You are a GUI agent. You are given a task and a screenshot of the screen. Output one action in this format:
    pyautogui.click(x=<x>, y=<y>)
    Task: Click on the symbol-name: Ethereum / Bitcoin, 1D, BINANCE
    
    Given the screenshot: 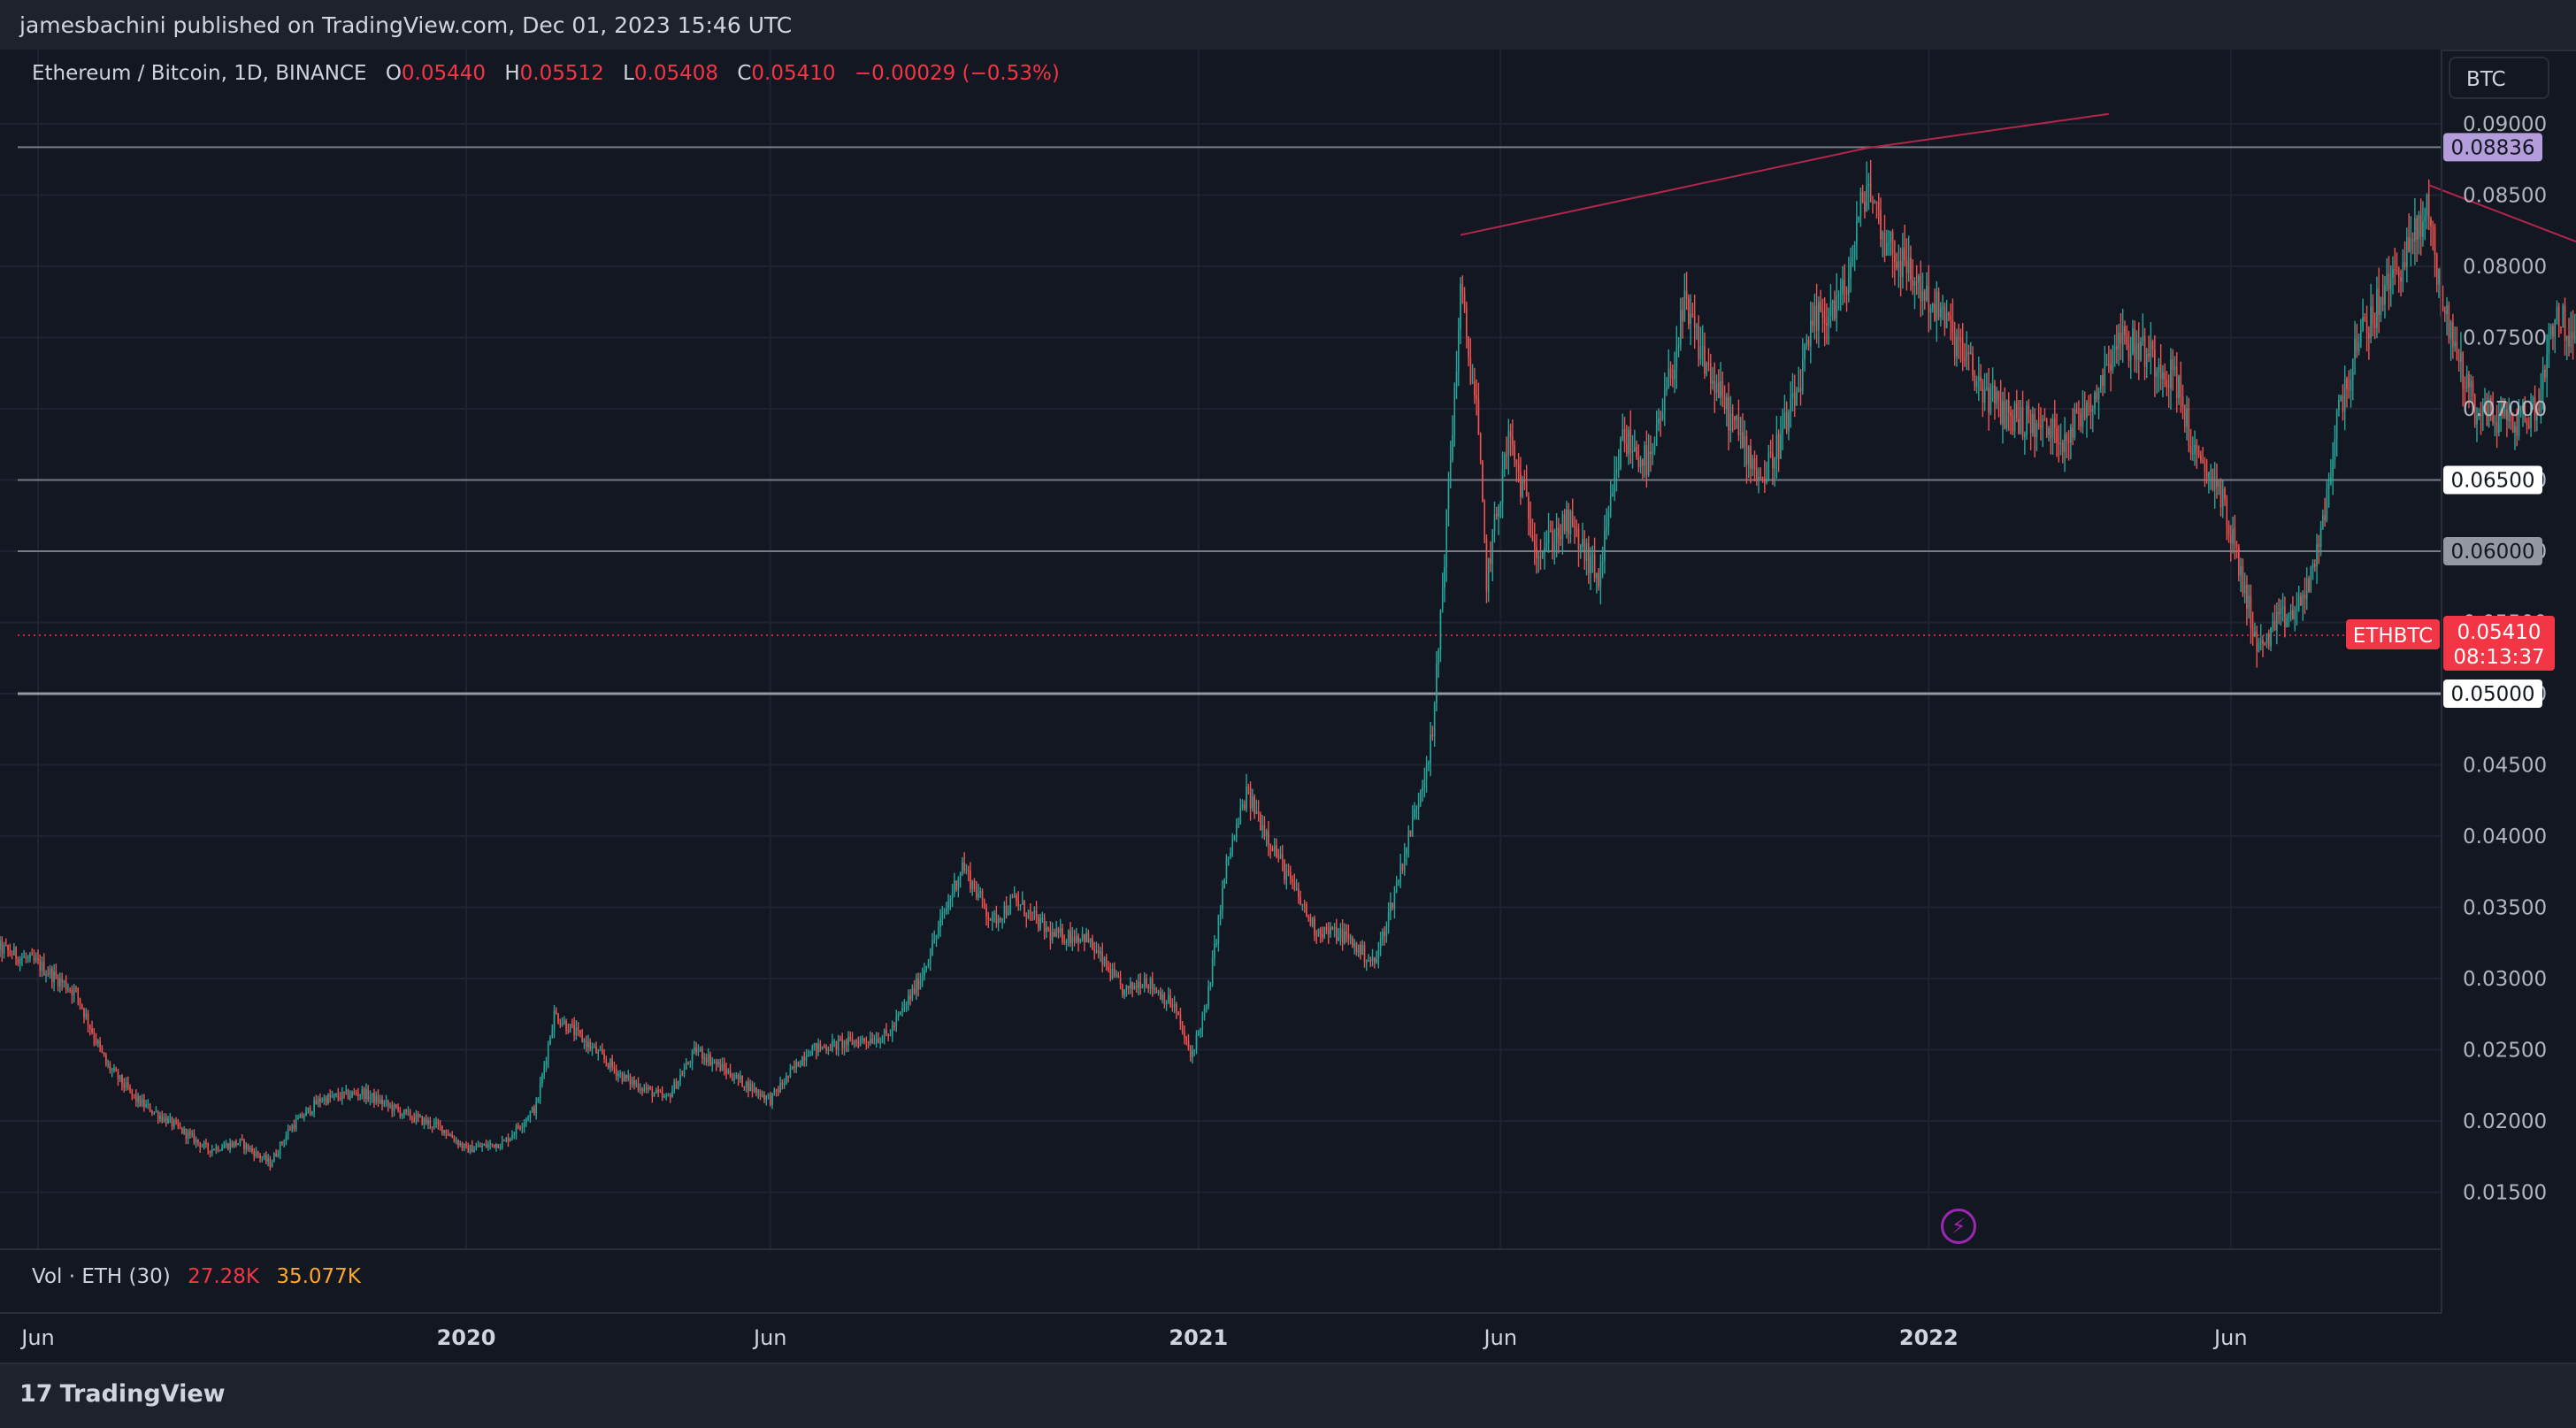 What is the action you would take?
    pyautogui.click(x=199, y=73)
    